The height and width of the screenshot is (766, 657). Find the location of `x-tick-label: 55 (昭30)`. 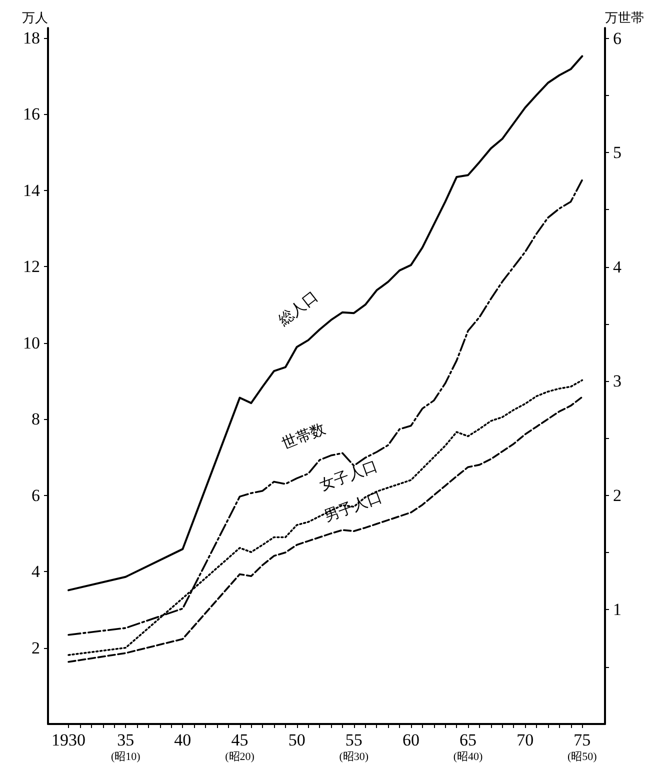

x-tick-label: 55 (昭30) is located at coordinates (354, 746).